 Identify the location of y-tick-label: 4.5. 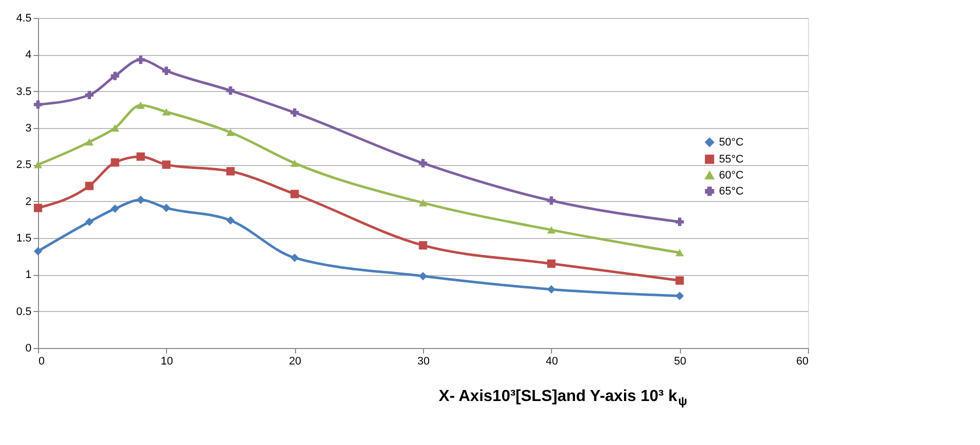
(24, 18).